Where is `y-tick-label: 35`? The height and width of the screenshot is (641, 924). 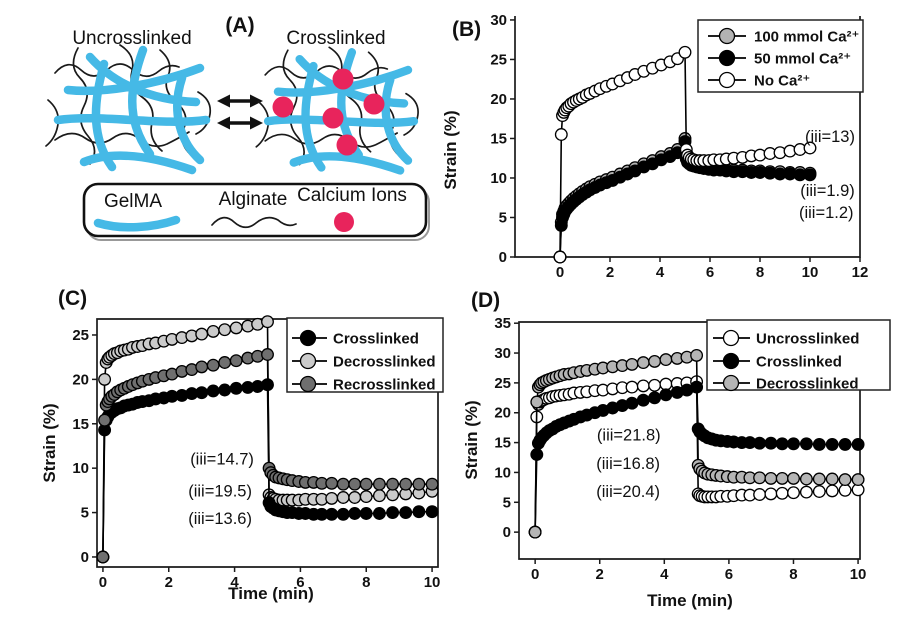 y-tick-label: 35 is located at coordinates (502, 323).